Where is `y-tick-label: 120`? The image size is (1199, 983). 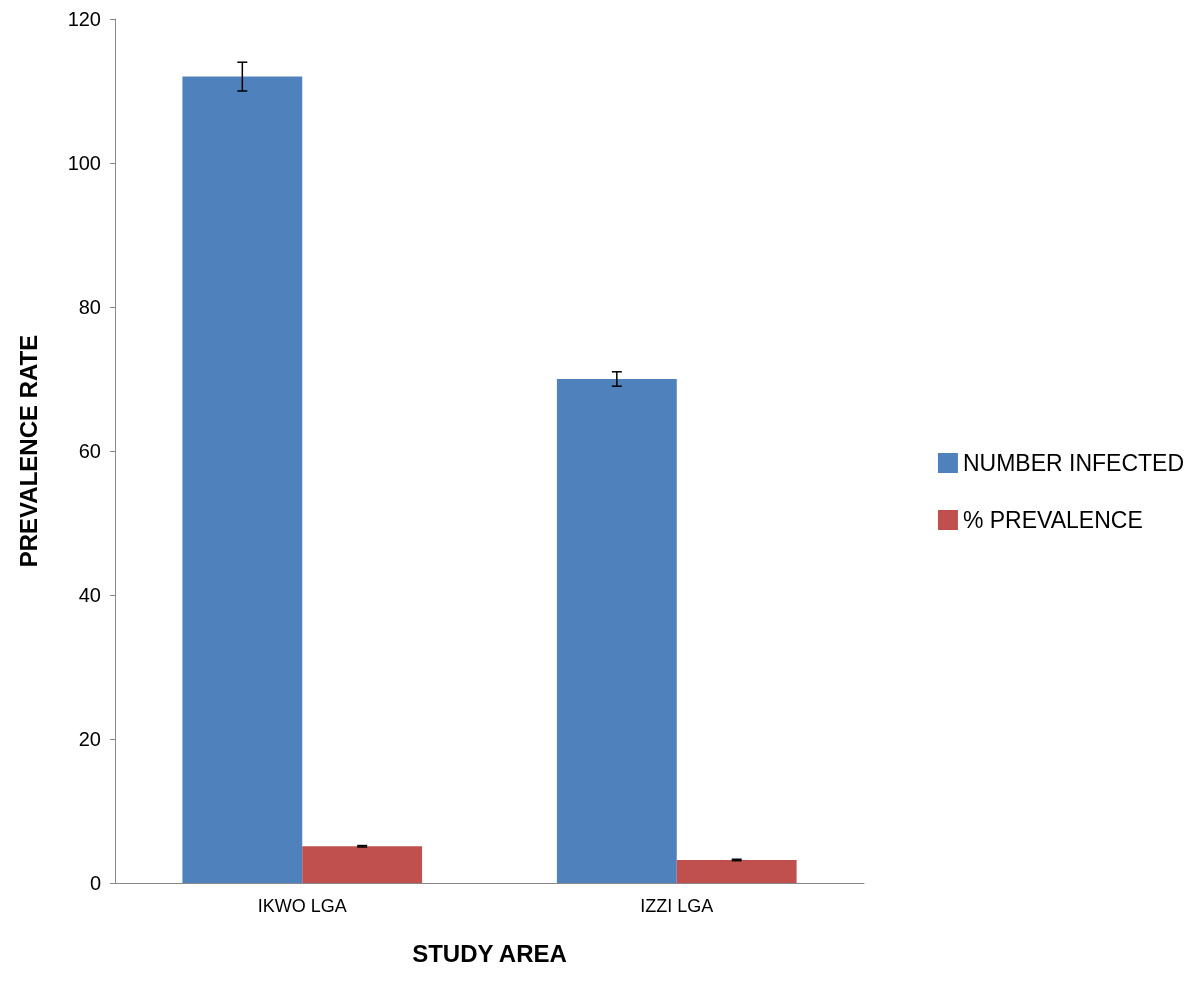
y-tick-label: 120 is located at coordinates (84, 19).